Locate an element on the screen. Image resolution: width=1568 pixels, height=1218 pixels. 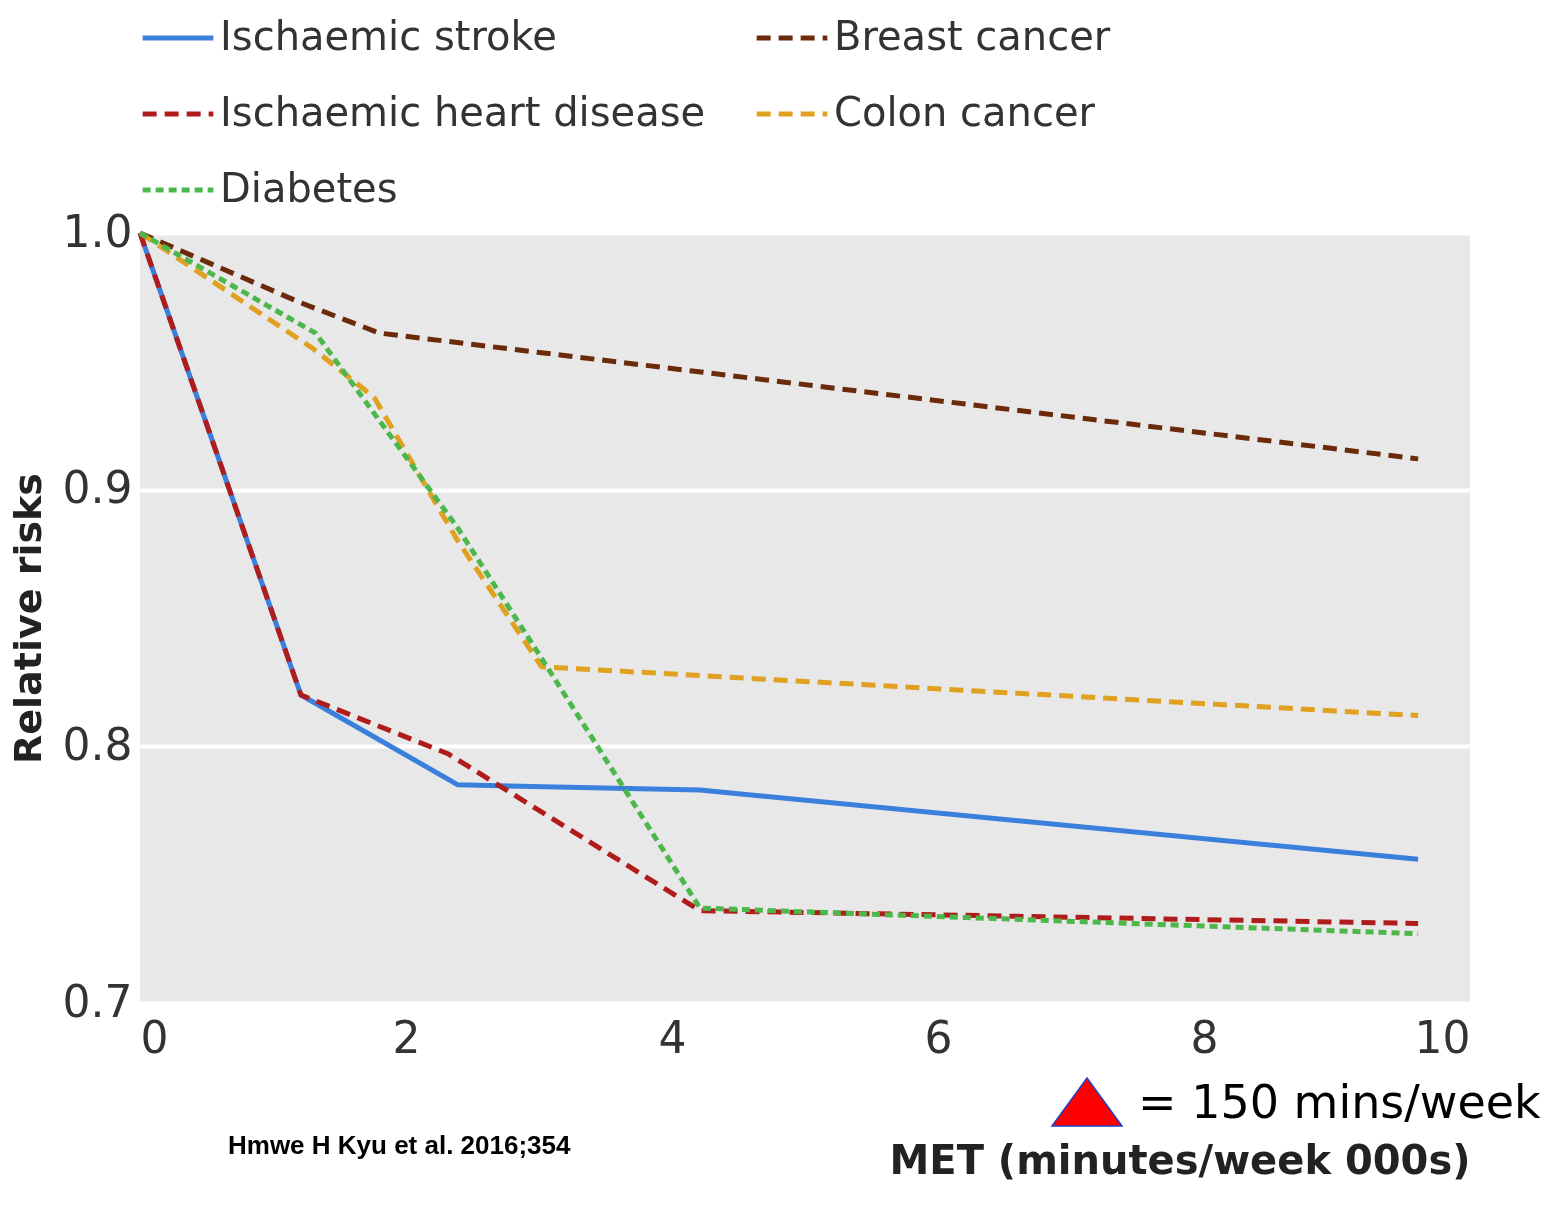
y-tick-label: 0.7 is located at coordinates (97, 1001).